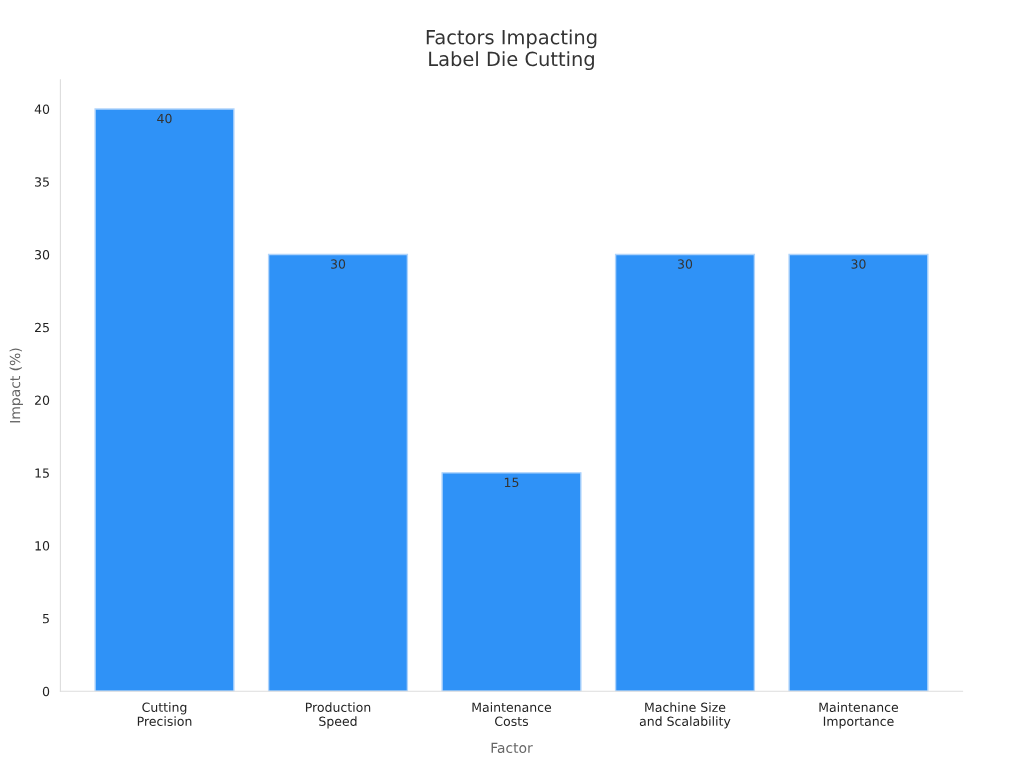 Image resolution: width=1024 pixels, height=768 pixels. Describe the element at coordinates (164, 118) in the screenshot. I see `data-label: 40` at that location.